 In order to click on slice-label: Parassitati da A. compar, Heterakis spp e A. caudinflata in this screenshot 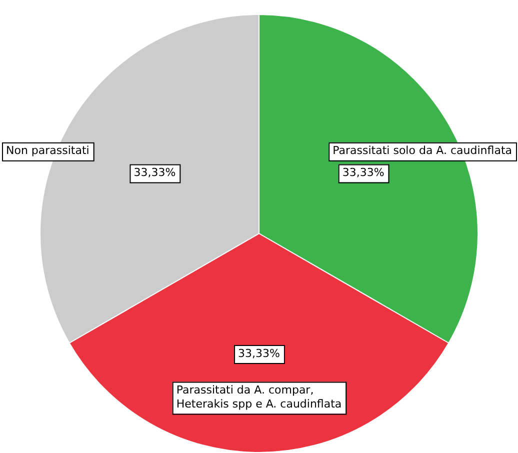, I will do `click(259, 397)`.